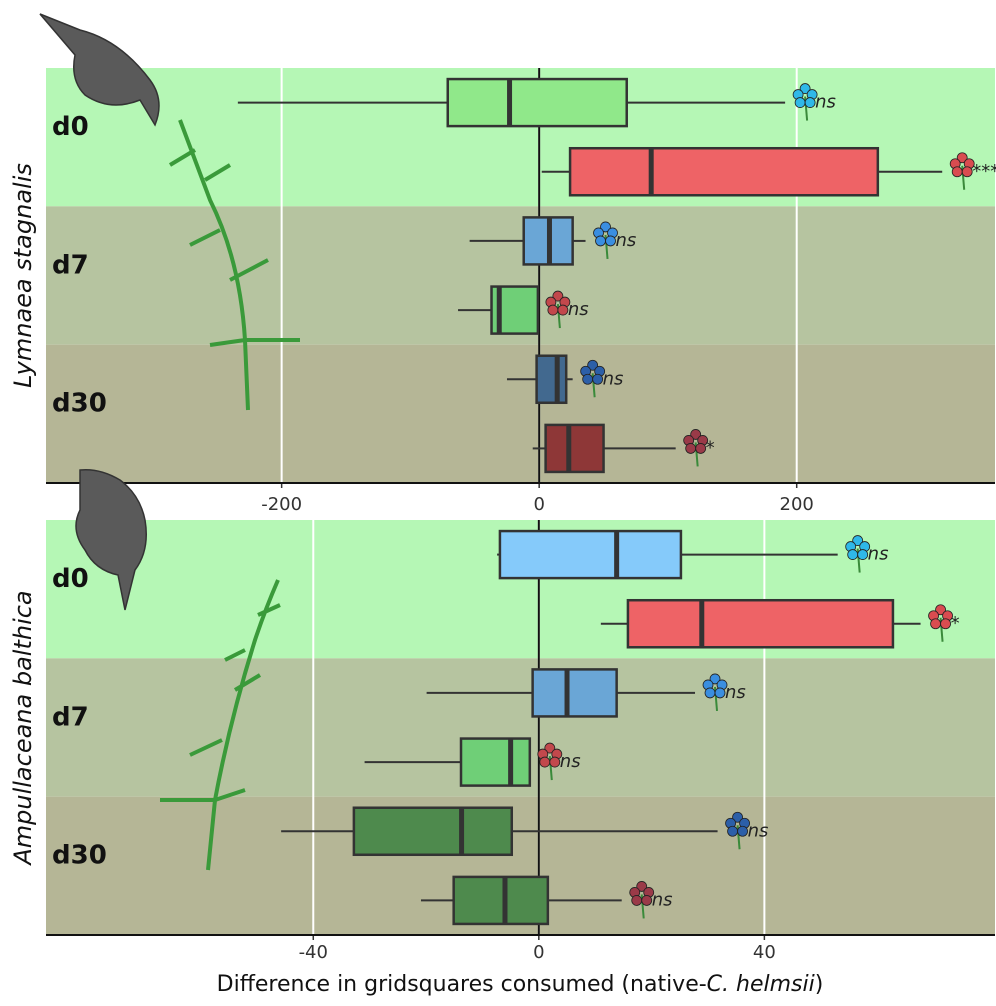 Image resolution: width=996 pixels, height=1006 pixels. I want to click on x-tick-label: 40, so click(764, 952).